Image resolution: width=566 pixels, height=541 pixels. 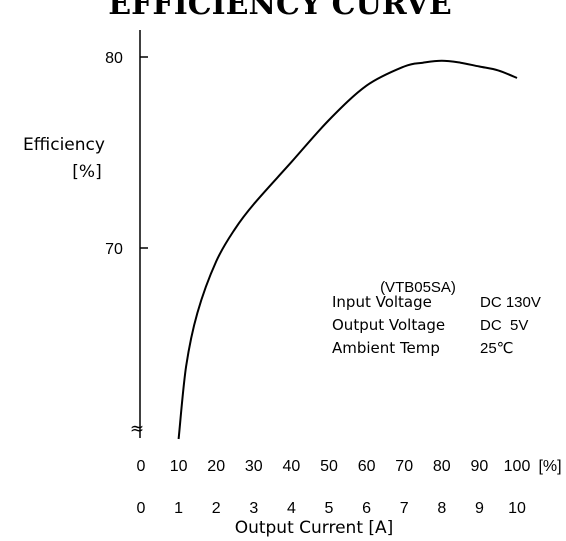 What do you see at coordinates (480, 466) in the screenshot?
I see `x-tick-percent-90: 90` at bounding box center [480, 466].